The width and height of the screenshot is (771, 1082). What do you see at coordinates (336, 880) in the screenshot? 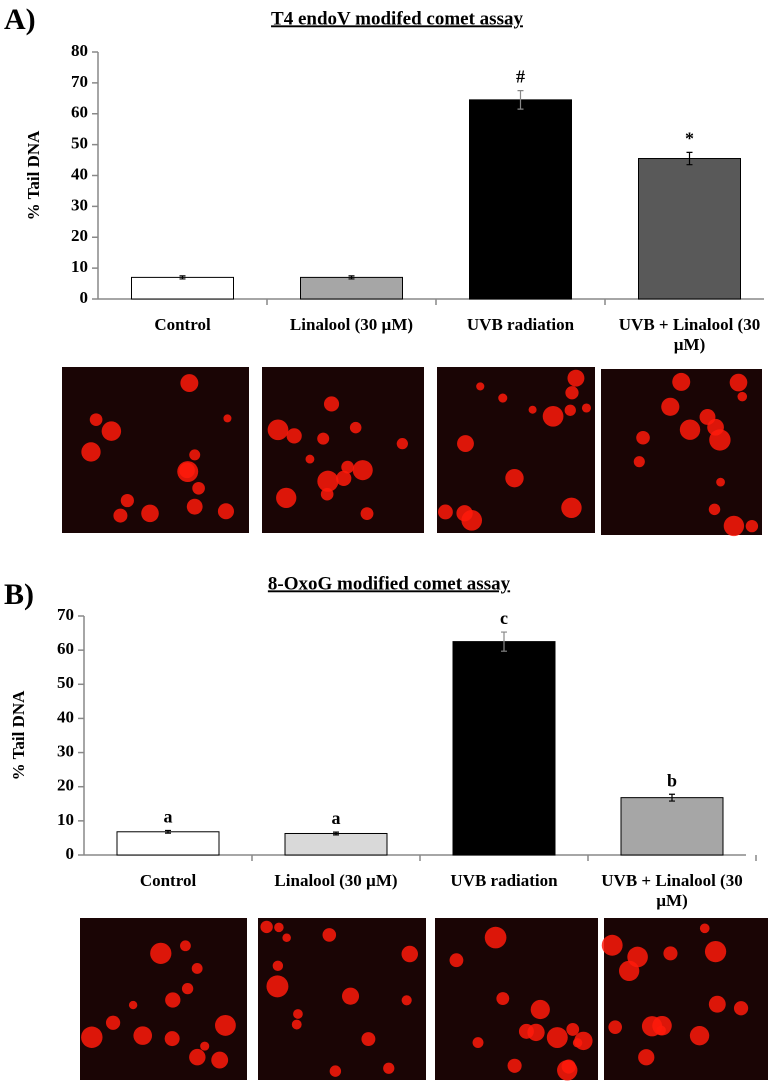
I see `x-tick-label: Linalool (30 µM)` at bounding box center [336, 880].